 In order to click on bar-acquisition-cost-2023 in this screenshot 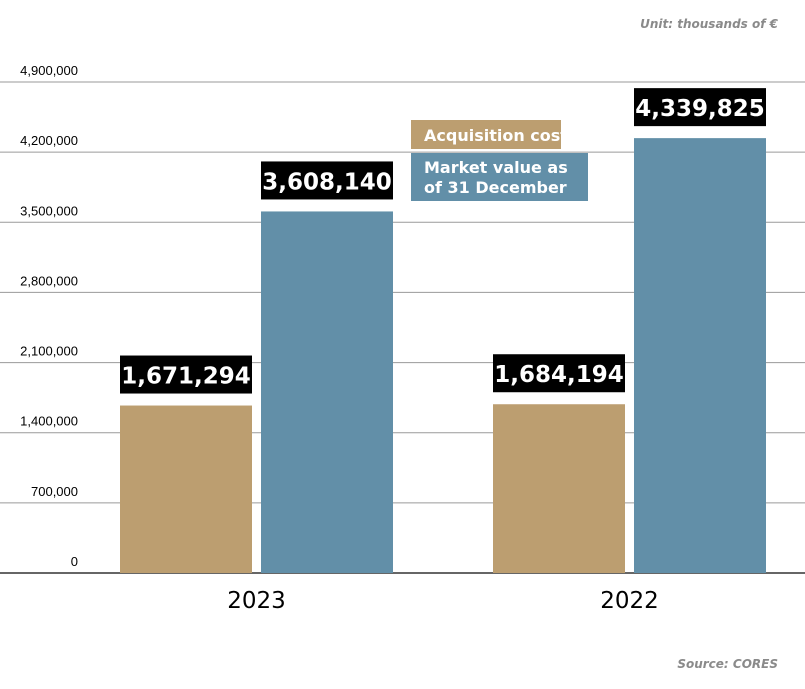, I will do `click(186, 489)`.